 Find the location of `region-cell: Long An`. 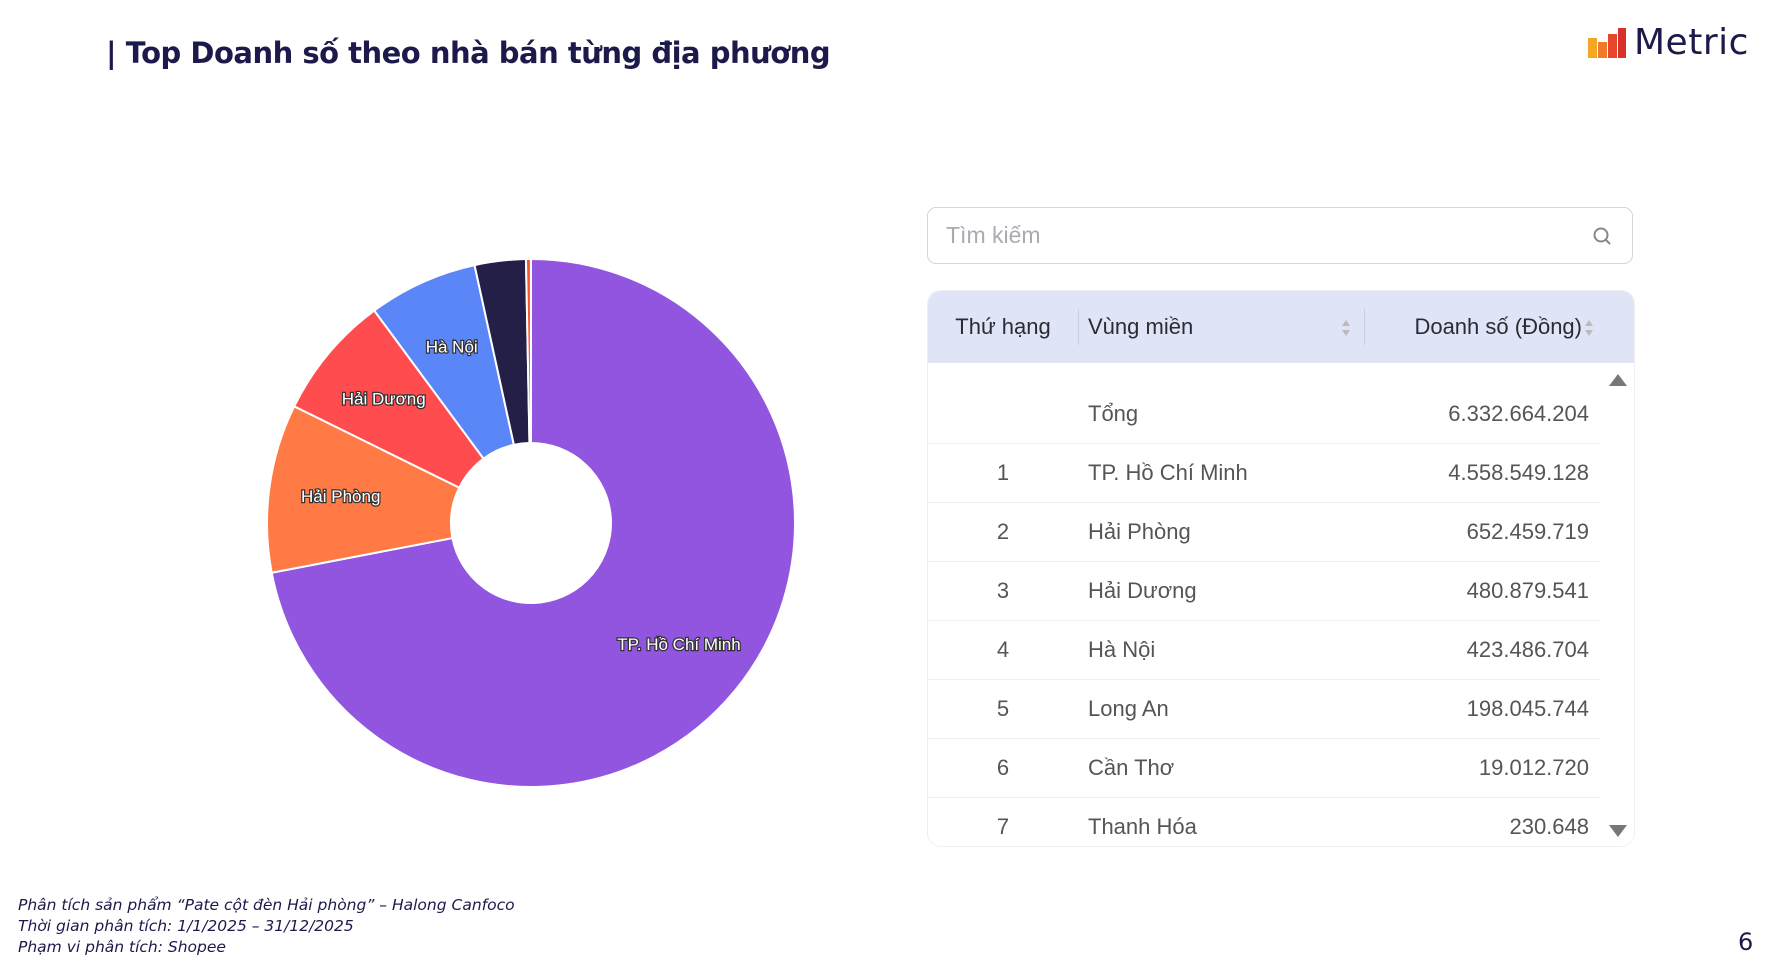

region-cell: Long An is located at coordinates (1128, 708).